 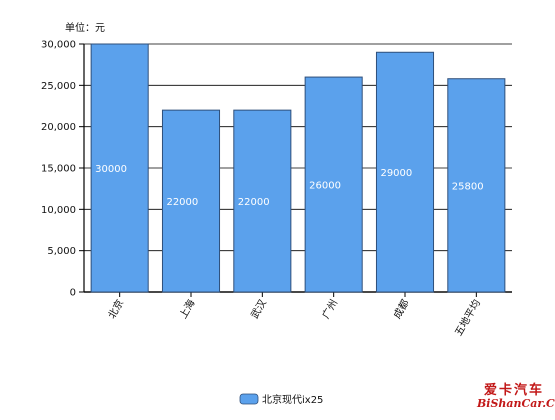 I want to click on y-tick-label: 25,000, so click(x=58, y=86).